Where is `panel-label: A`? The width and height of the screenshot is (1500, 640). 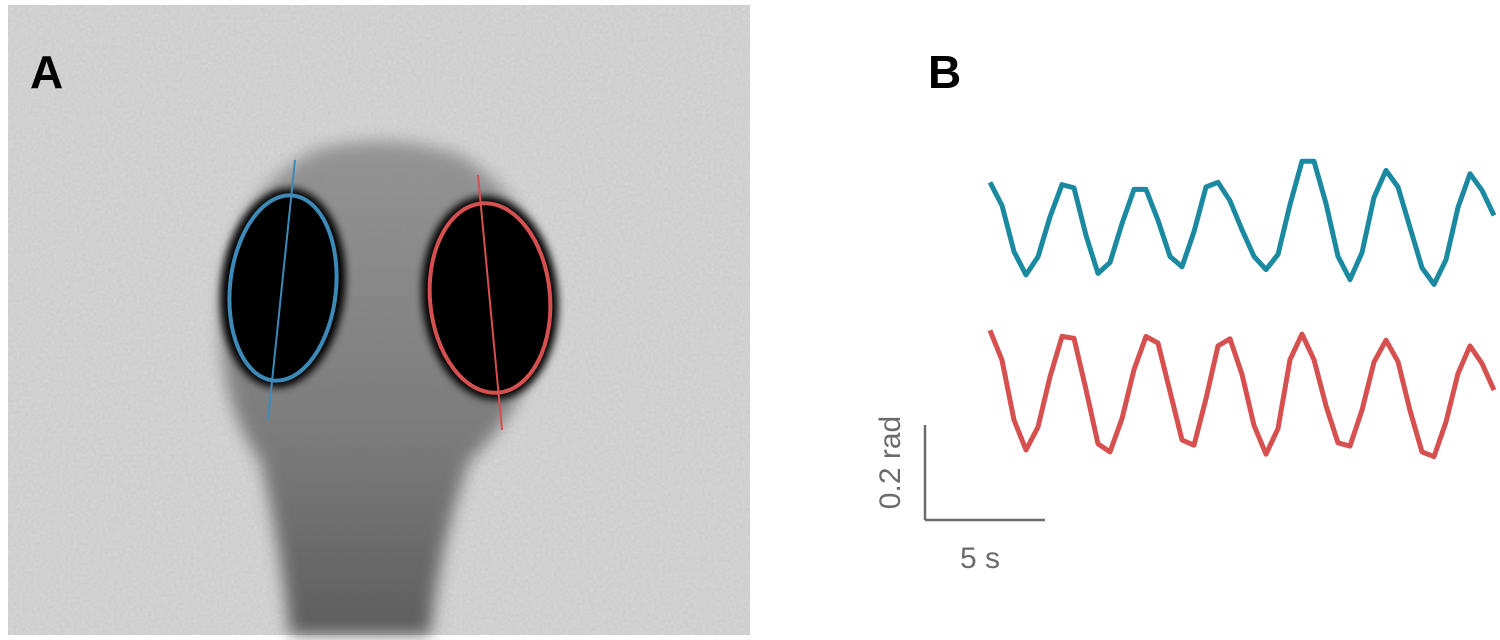 panel-label: A is located at coordinates (46, 72).